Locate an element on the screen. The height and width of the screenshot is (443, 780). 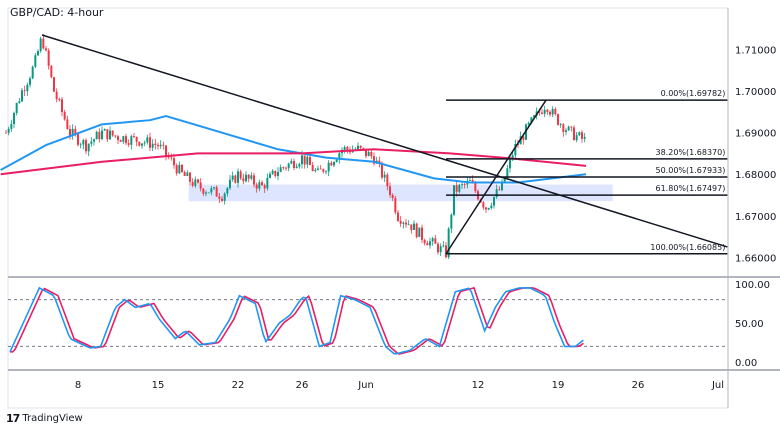
price-tick-label: 1.69000 is located at coordinates (755, 134).